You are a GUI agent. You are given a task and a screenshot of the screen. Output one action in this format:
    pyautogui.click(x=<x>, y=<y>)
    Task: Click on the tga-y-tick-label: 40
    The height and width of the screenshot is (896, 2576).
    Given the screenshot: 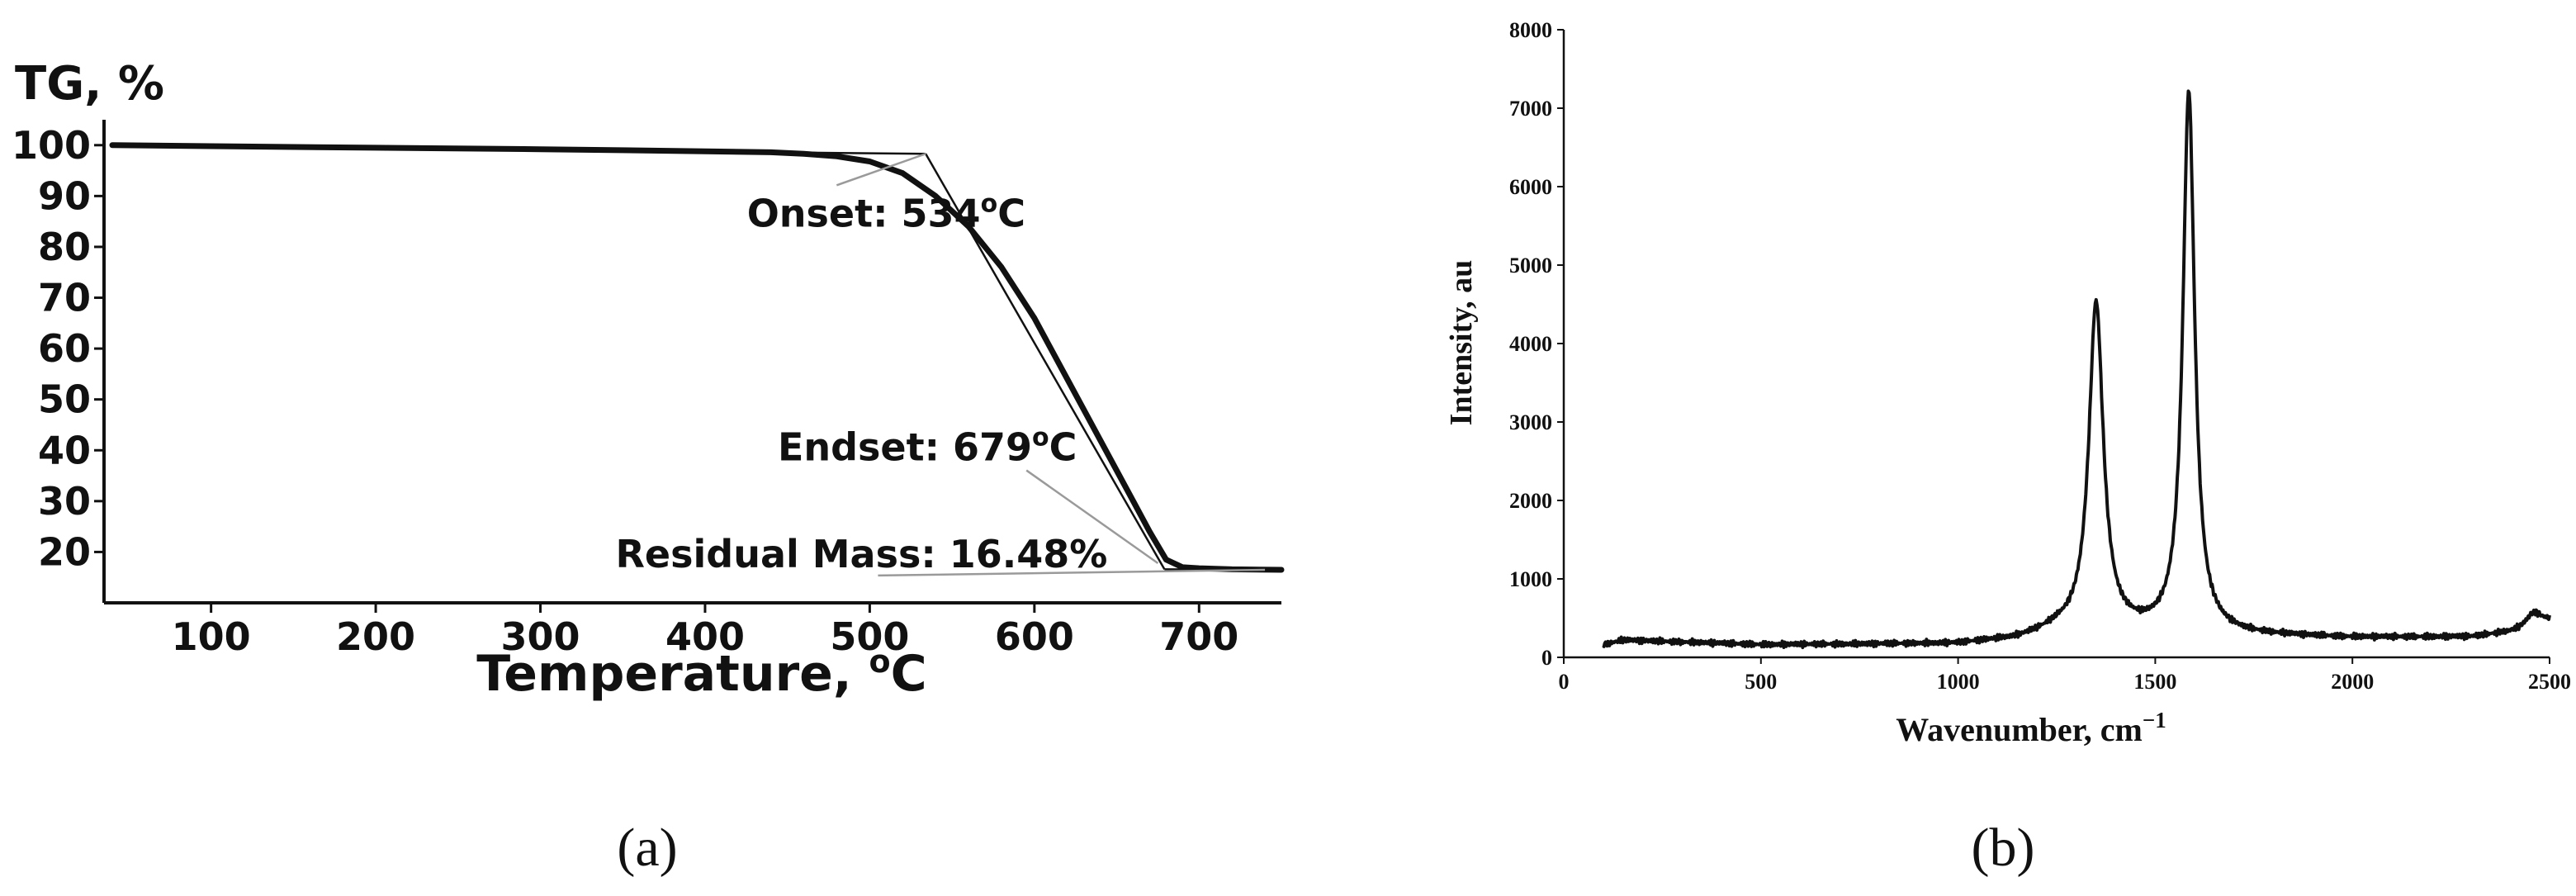 What is the action you would take?
    pyautogui.click(x=64, y=450)
    